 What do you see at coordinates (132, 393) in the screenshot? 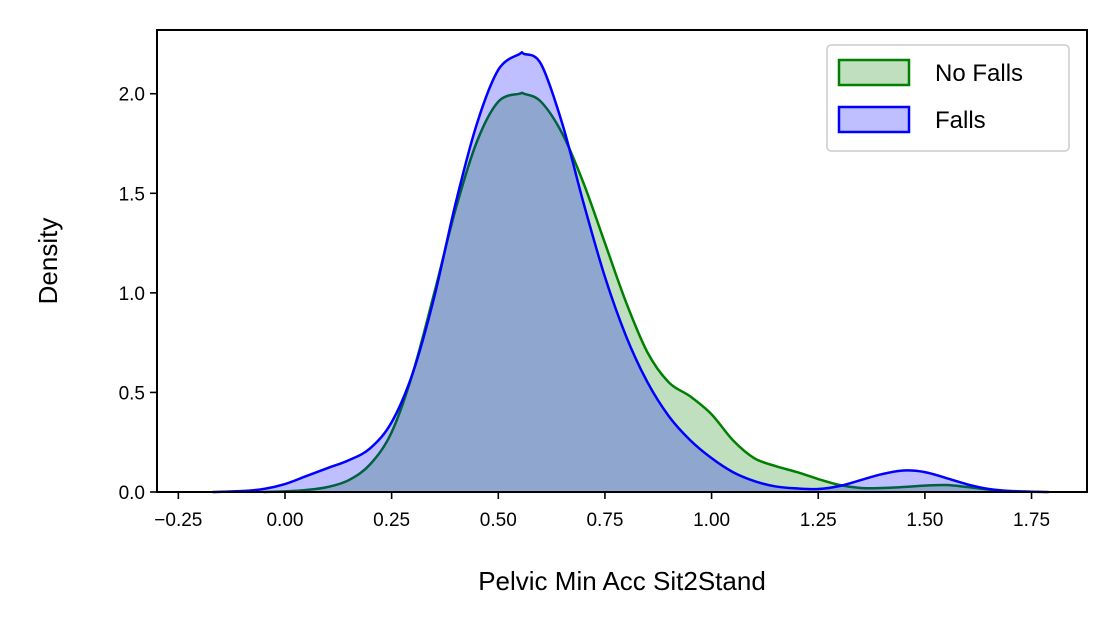
I see `y-tick-label: 0.5` at bounding box center [132, 393].